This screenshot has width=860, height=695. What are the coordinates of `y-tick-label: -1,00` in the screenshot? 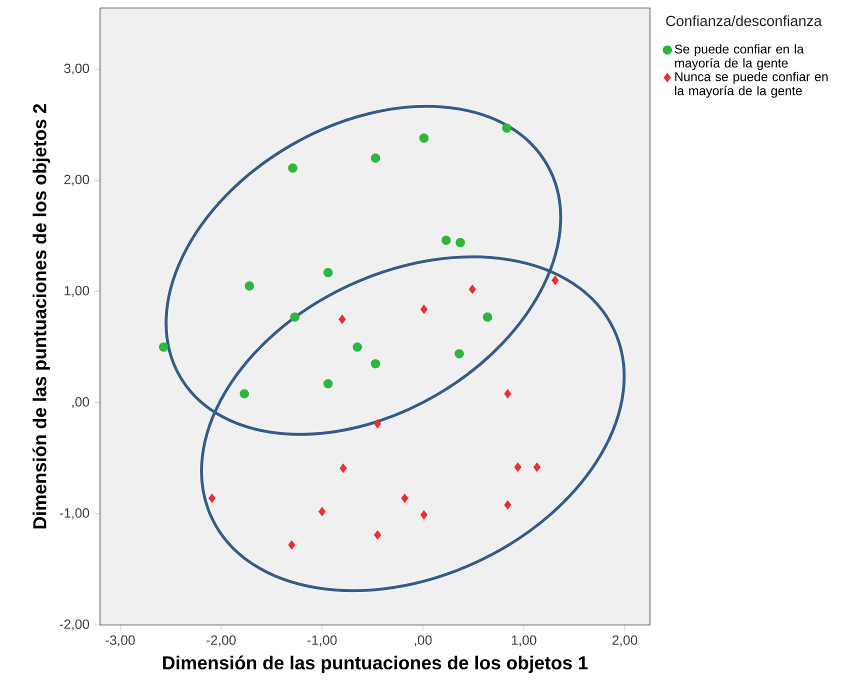 It's located at (75, 514).